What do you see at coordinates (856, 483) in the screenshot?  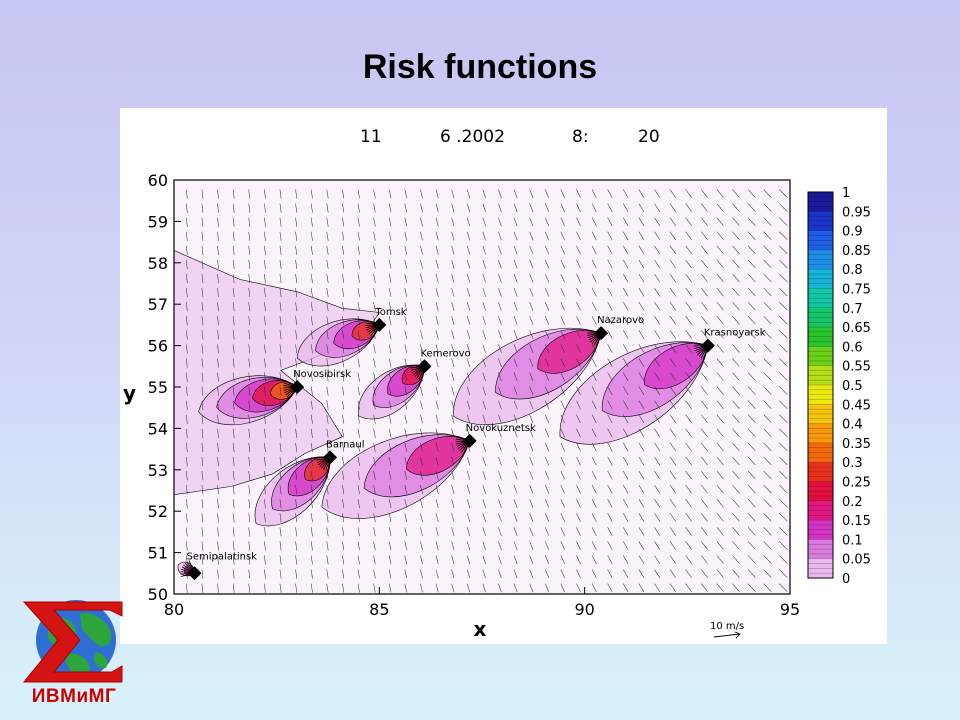 I see `colorbar-label: 0.25` at bounding box center [856, 483].